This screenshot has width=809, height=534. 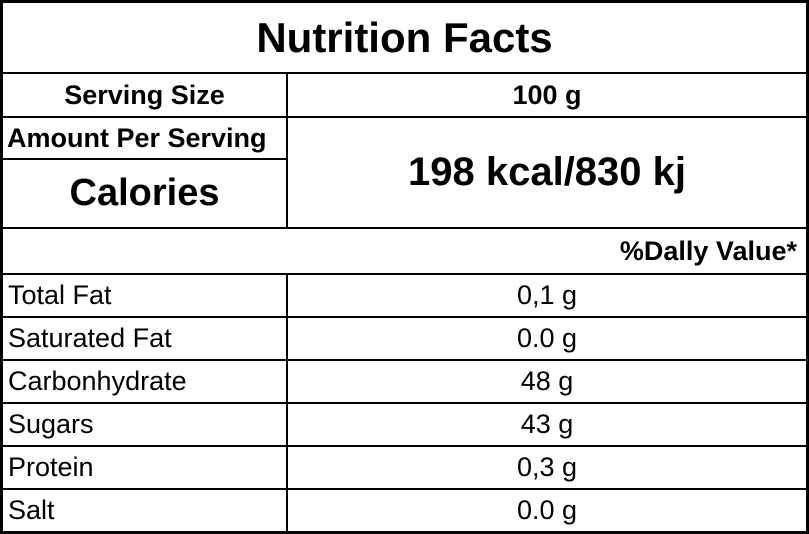 What do you see at coordinates (404, 380) in the screenshot?
I see `table-row-carbonhydrate: Carbonhydrate 48 g` at bounding box center [404, 380].